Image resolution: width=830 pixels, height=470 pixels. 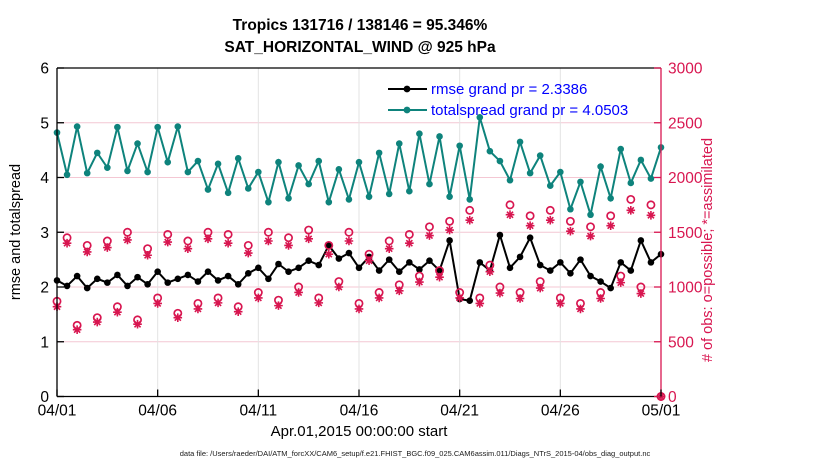 What do you see at coordinates (708, 250) in the screenshot?
I see `right-axis-label: # of obs: o=possible; *=assimilated` at bounding box center [708, 250].